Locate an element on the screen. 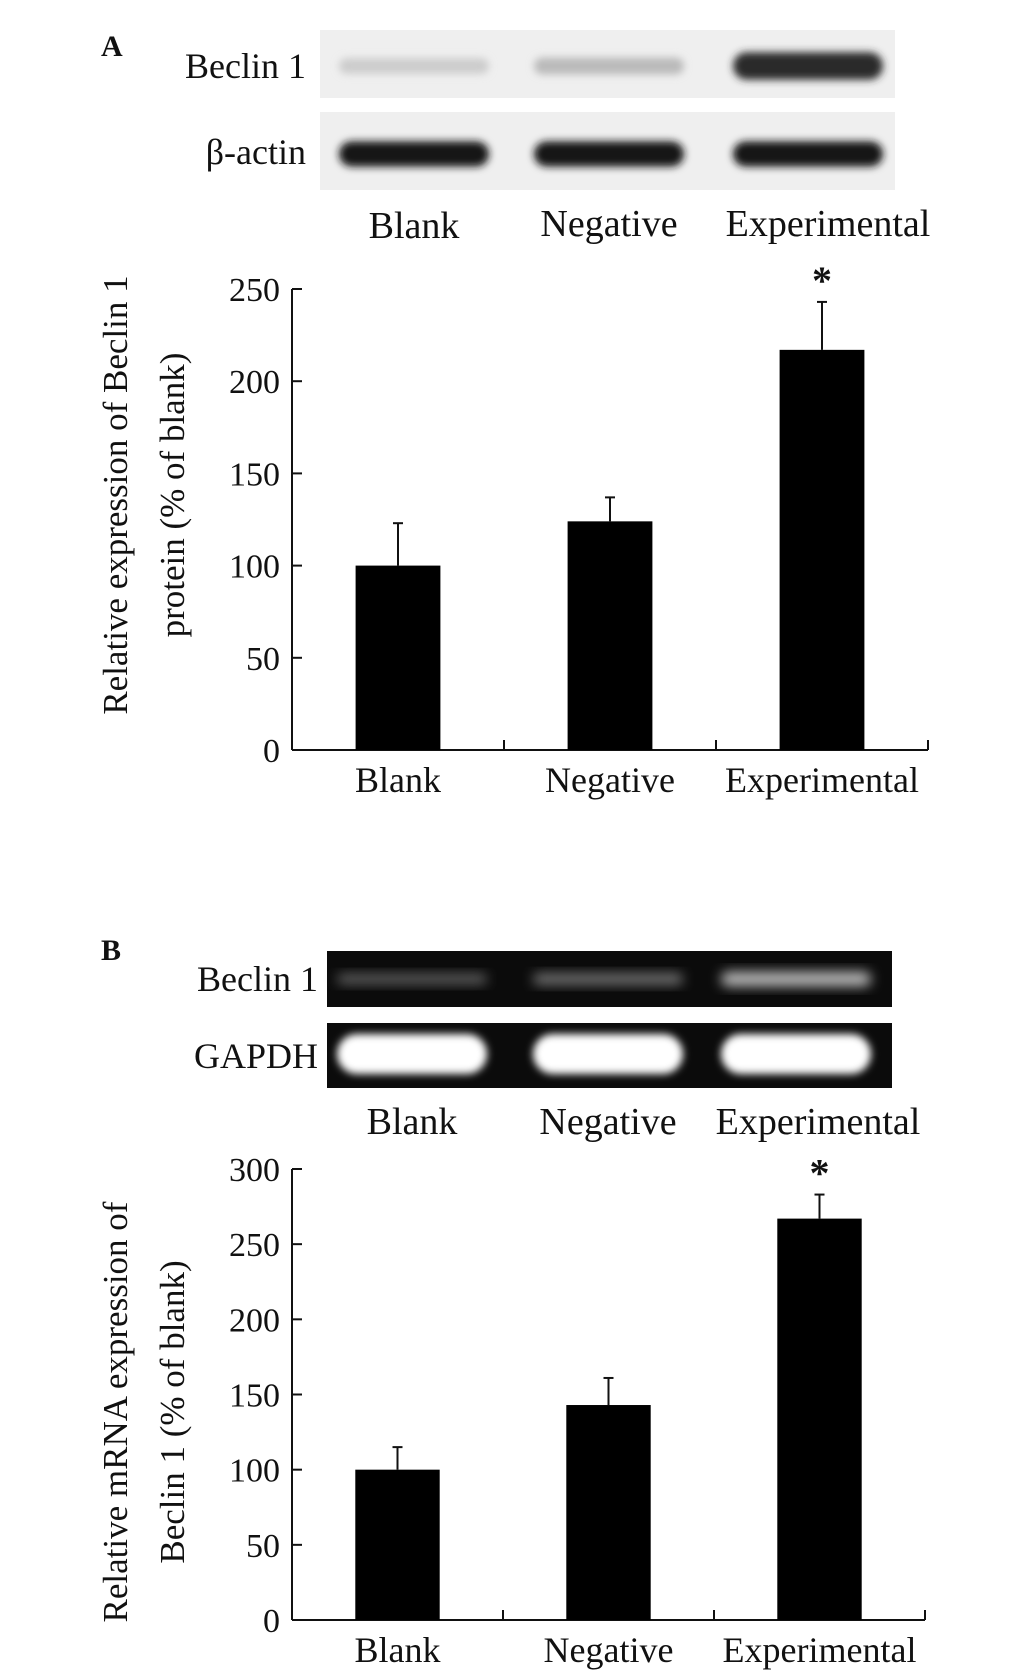 Image resolution: width=1033 pixels, height=1679 pixels. panel-a-letter: A is located at coordinates (112, 46).